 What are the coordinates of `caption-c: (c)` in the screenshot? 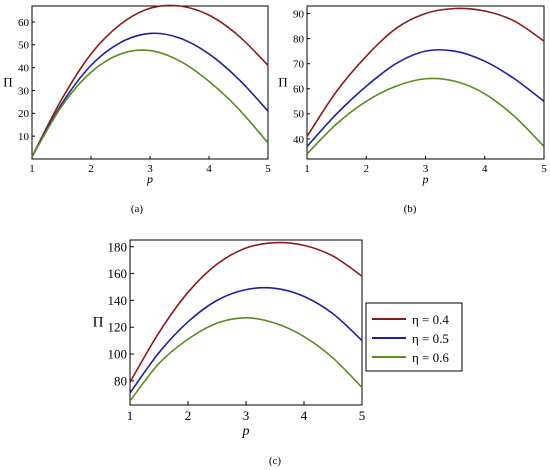 It's located at (275, 461).